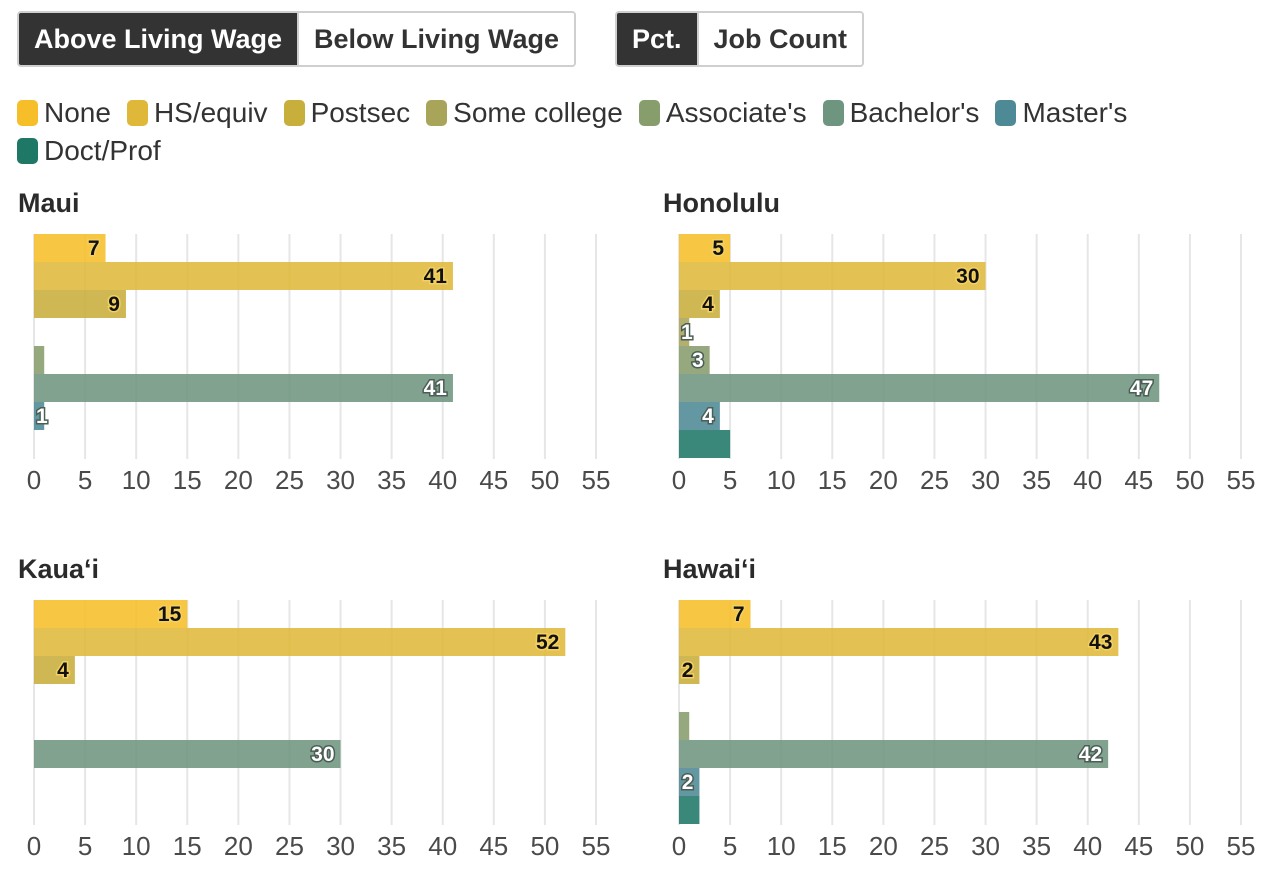 The width and height of the screenshot is (1284, 885). I want to click on above-living-wage-button: Above Living Wage, so click(158, 39).